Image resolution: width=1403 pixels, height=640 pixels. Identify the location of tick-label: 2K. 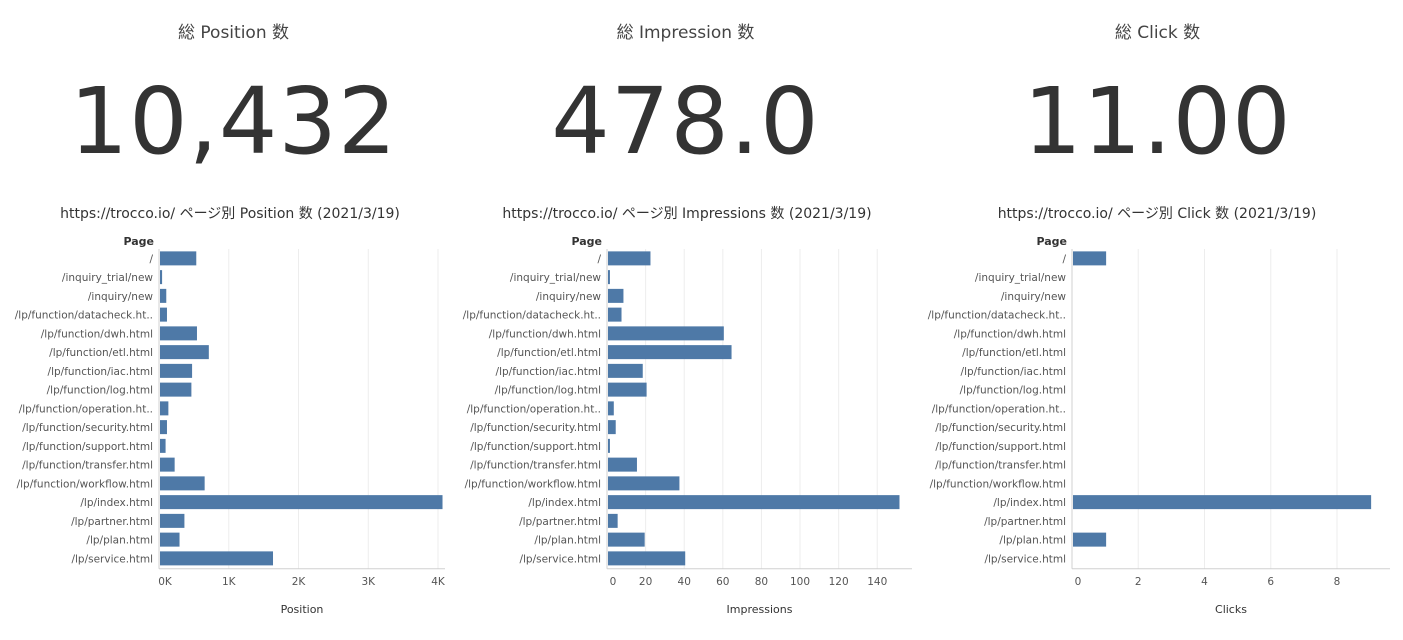
(299, 582).